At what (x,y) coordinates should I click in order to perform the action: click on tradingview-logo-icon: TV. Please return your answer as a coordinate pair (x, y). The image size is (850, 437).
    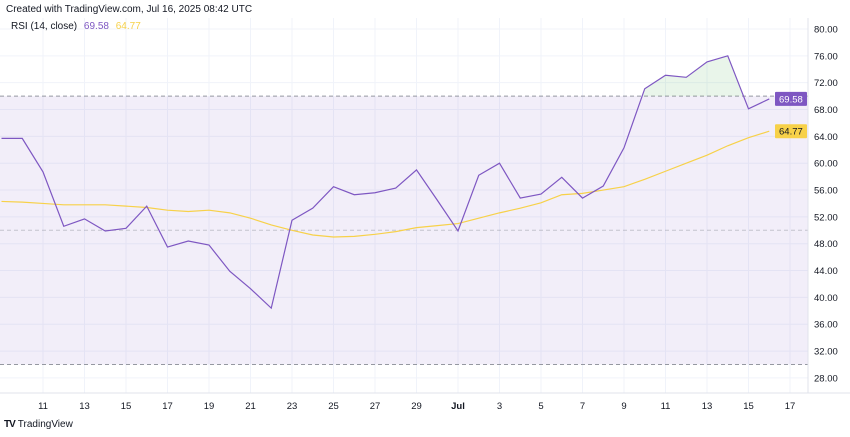
    Looking at the image, I should click on (10, 424).